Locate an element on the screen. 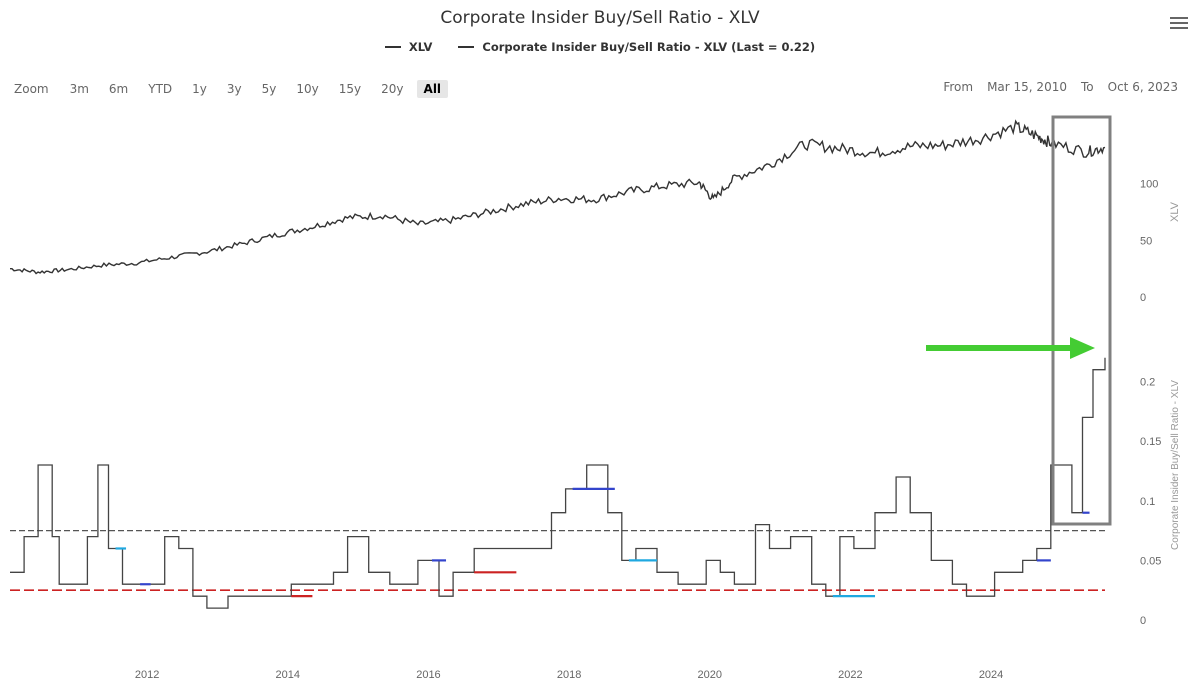 Image resolution: width=1200 pixels, height=691 pixels. x-tick-label: 2016 is located at coordinates (428, 675).